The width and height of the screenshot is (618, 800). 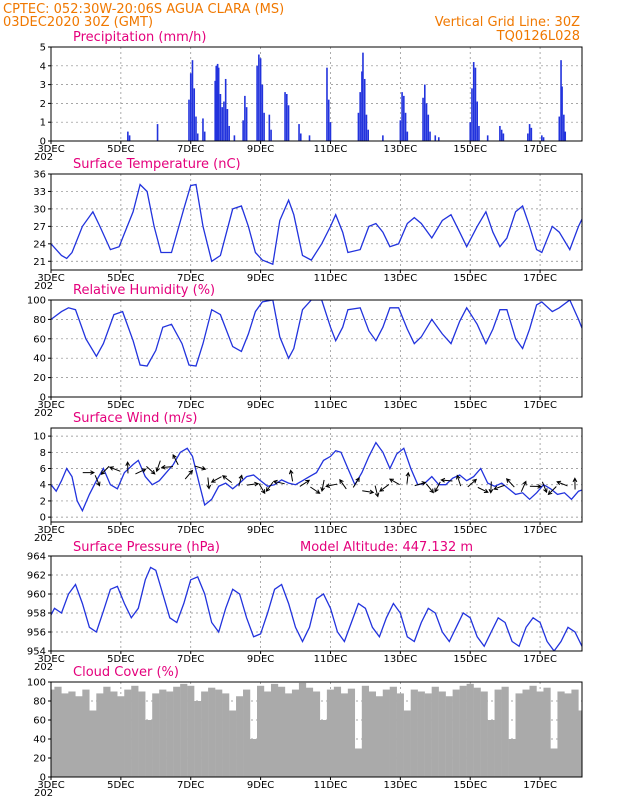 I want to click on temp-ytick-label: 27, so click(x=39, y=227).